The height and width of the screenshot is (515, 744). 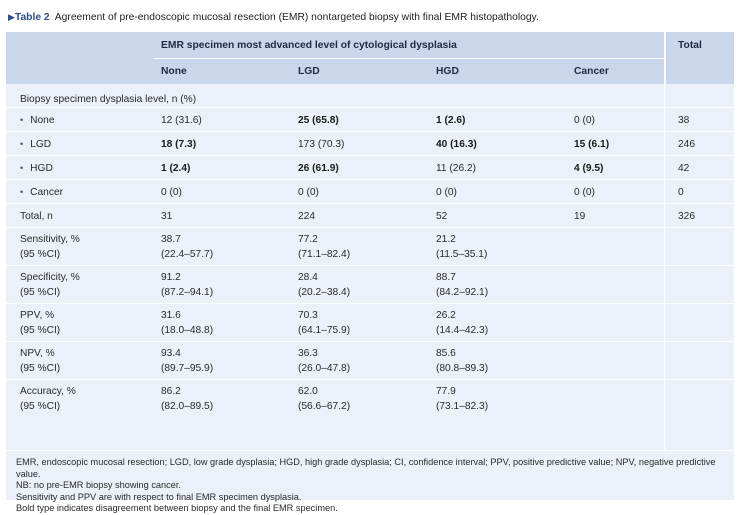 What do you see at coordinates (664, 267) in the screenshot?
I see `body-divider-total` at bounding box center [664, 267].